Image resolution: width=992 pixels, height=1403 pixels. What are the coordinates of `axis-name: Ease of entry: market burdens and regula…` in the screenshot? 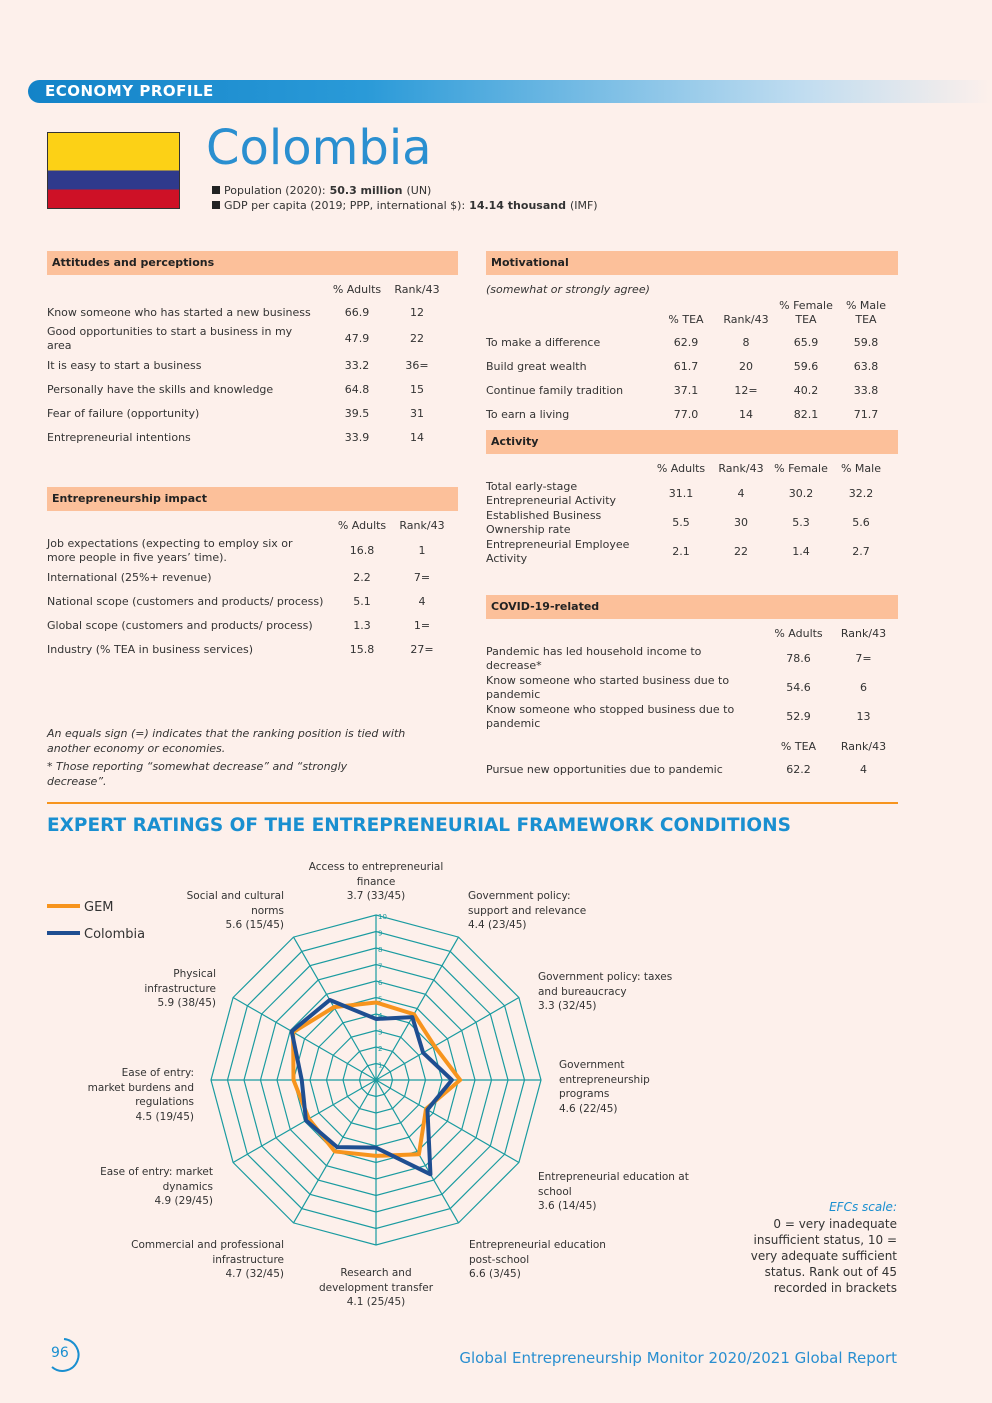 It's located at (140, 1087).